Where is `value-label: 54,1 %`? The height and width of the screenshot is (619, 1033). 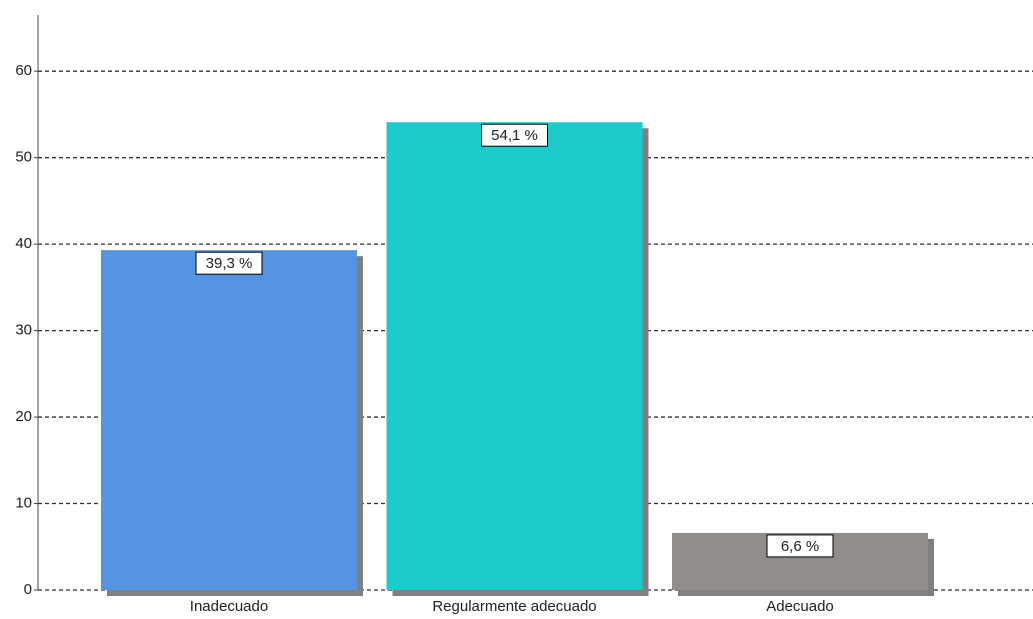 value-label: 54,1 % is located at coordinates (514, 135).